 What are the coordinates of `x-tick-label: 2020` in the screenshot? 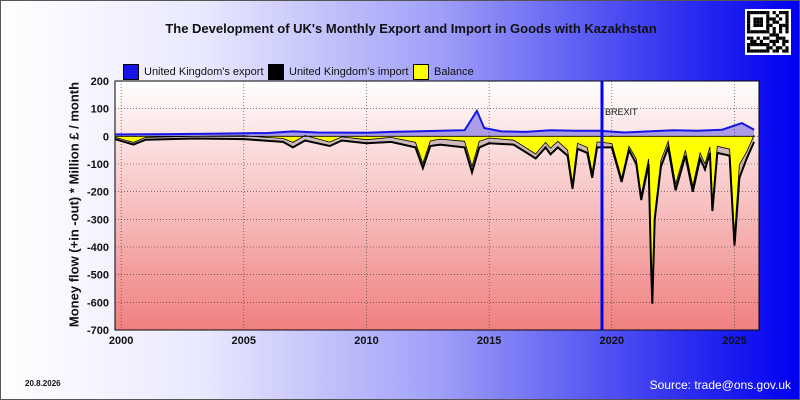 It's located at (612, 341).